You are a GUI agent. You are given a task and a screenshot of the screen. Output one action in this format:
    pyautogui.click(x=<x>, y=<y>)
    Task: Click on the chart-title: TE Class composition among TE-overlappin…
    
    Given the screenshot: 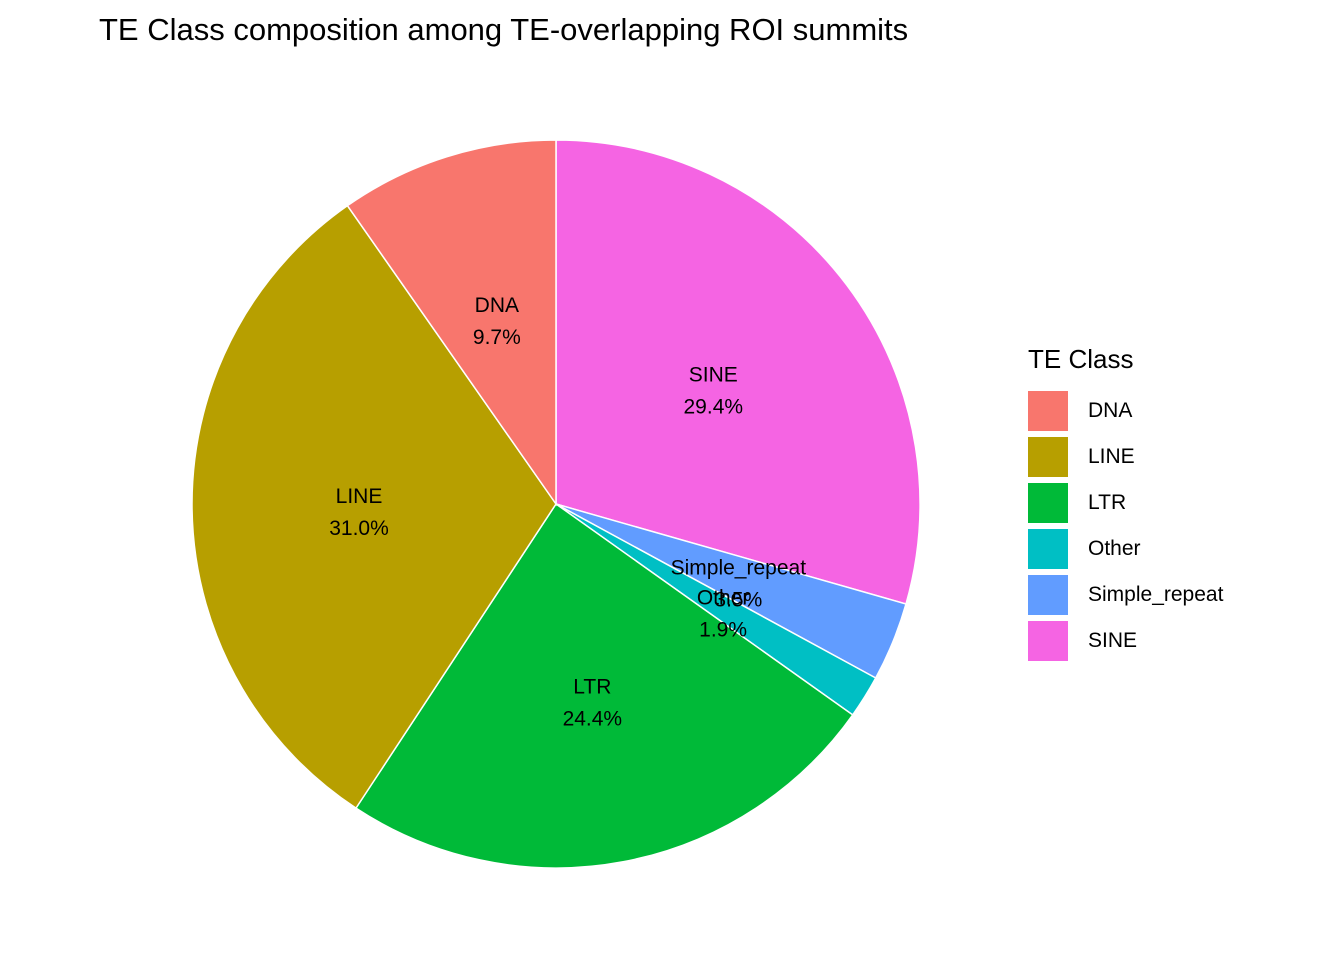 What is the action you would take?
    pyautogui.click(x=504, y=29)
    